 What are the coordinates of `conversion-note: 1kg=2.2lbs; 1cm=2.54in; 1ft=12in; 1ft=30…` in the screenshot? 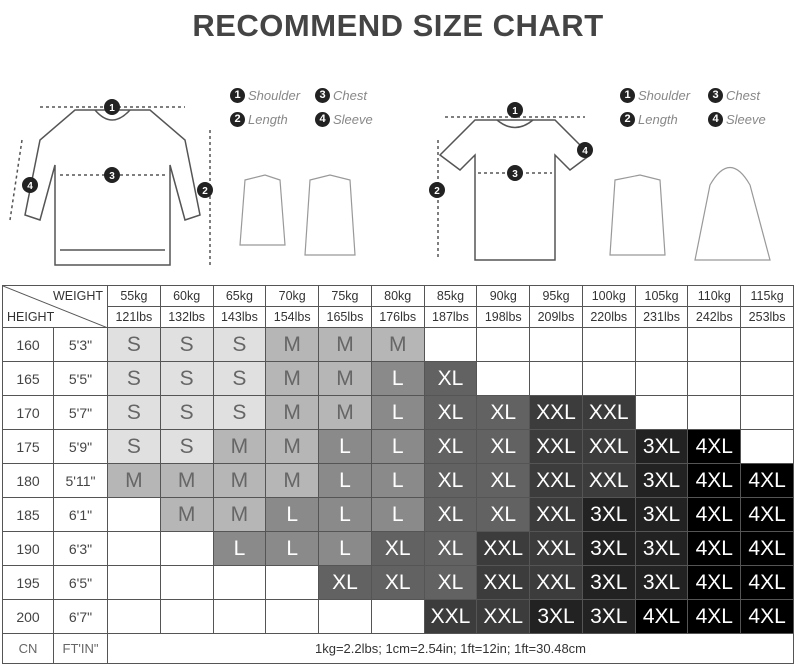 It's located at (450, 648).